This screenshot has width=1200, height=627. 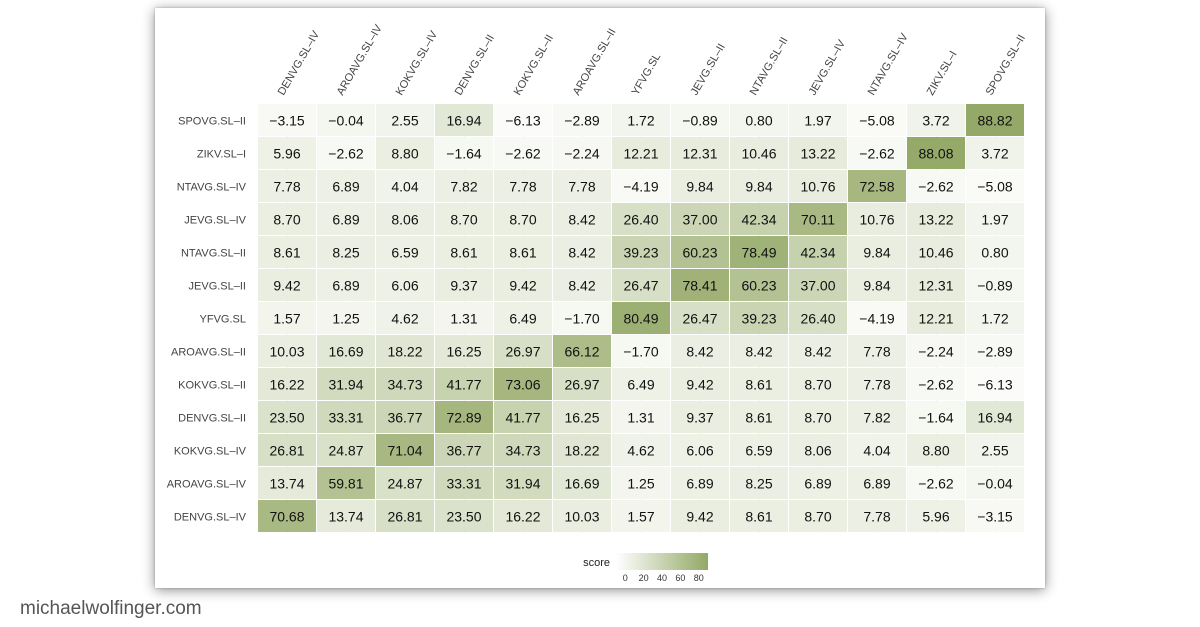 What do you see at coordinates (995, 517) in the screenshot?
I see `cell-value-label: −3.15` at bounding box center [995, 517].